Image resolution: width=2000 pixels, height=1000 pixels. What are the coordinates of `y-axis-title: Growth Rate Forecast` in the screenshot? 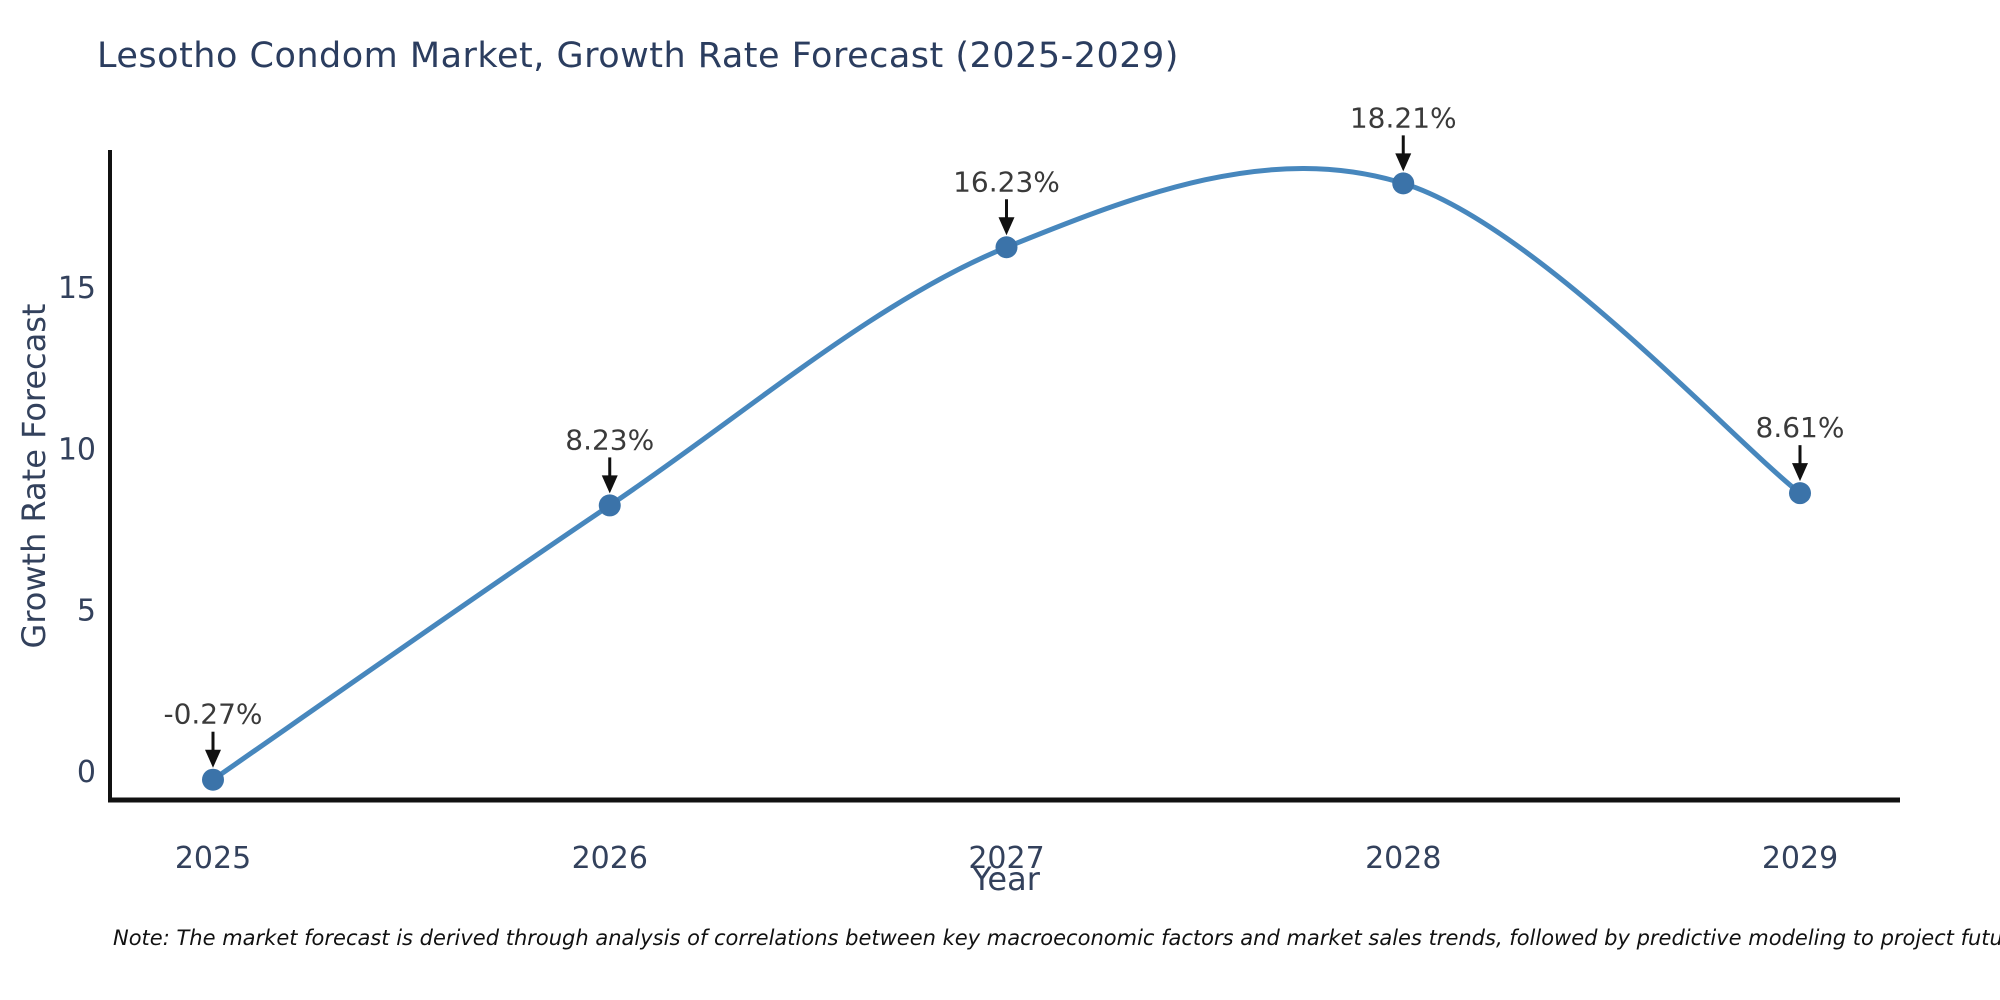 It's located at (34, 476).